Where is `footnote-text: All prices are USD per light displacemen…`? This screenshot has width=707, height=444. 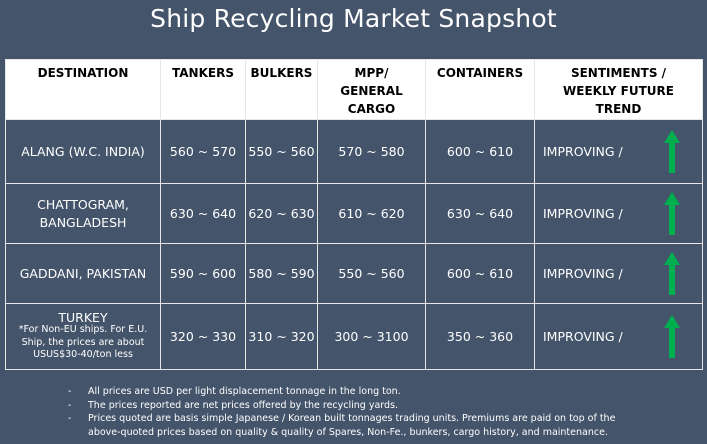 footnote-text: All prices are USD per light displacemen… is located at coordinates (244, 391).